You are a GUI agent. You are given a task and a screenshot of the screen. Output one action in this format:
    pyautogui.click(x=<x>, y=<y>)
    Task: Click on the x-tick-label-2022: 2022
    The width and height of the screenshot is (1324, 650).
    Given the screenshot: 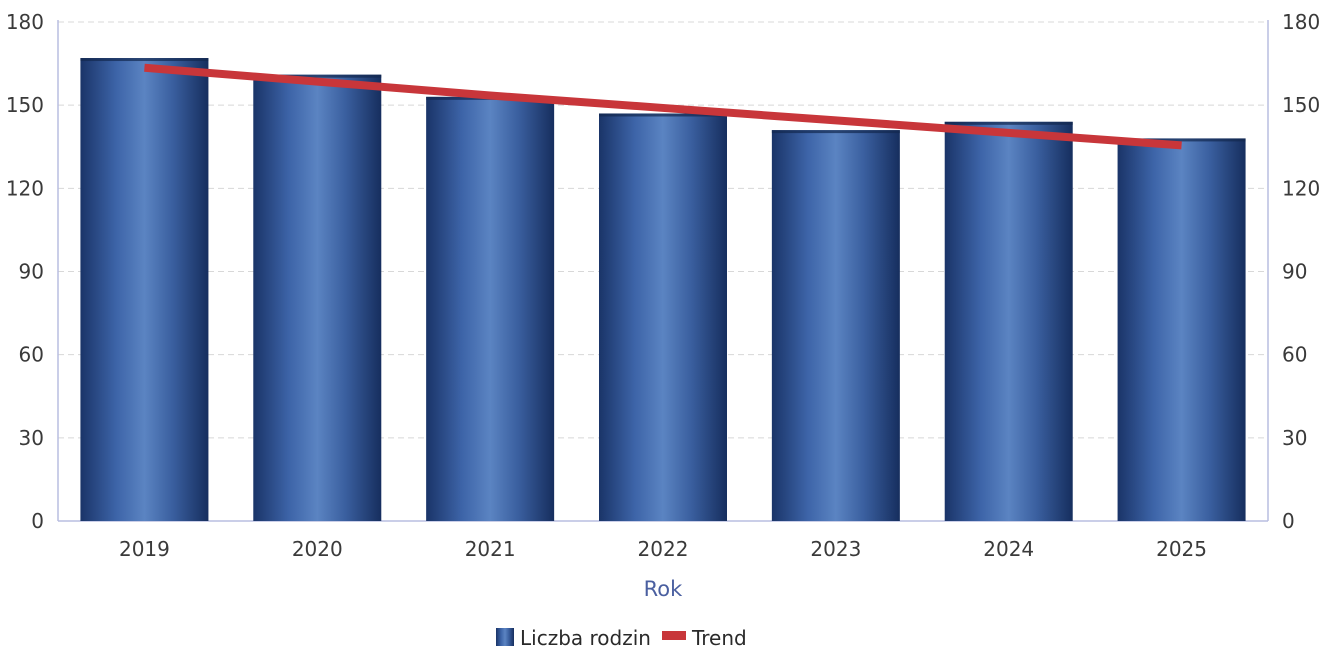 What is the action you would take?
    pyautogui.click(x=663, y=549)
    